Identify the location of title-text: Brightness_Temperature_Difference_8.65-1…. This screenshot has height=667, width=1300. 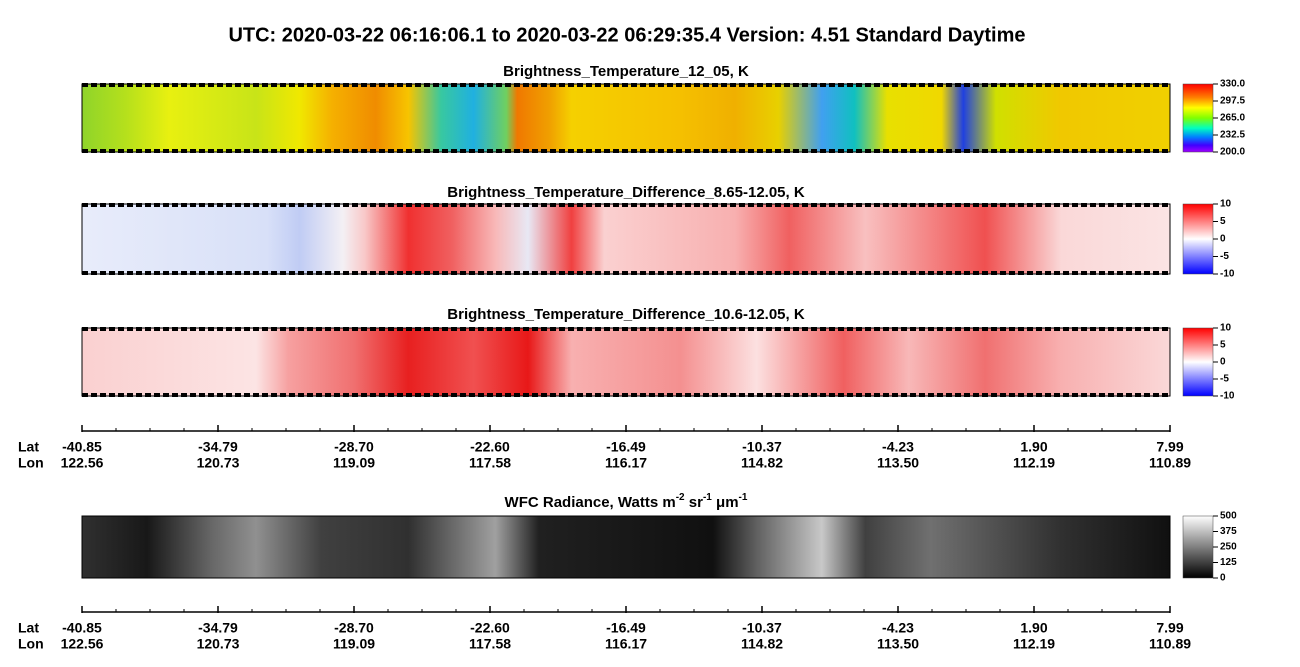
(626, 192).